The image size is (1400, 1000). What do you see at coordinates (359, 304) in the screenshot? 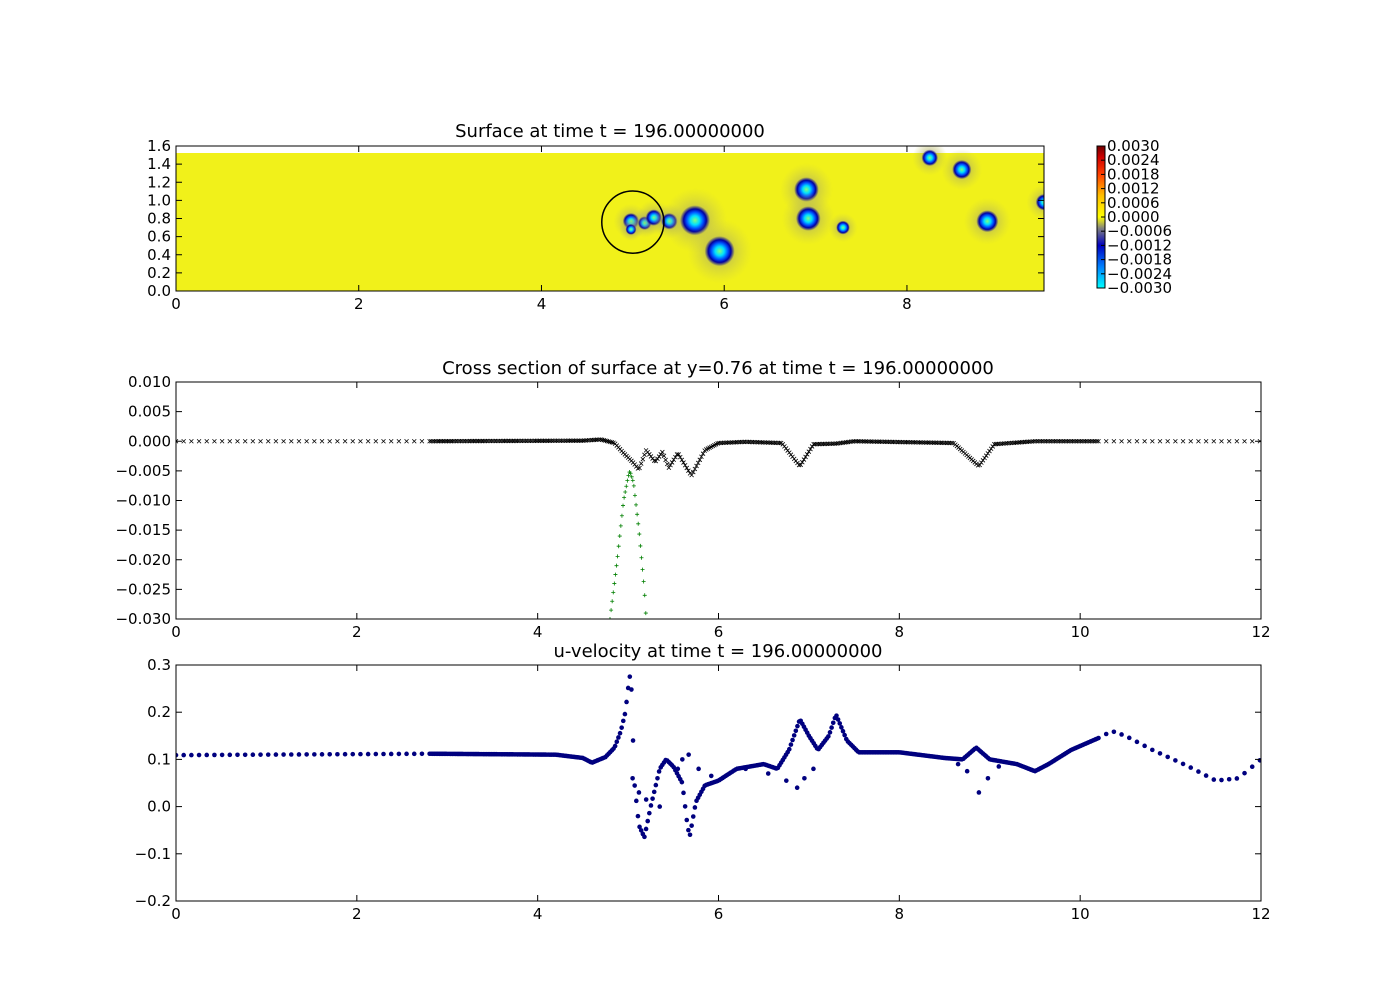
I see `surface-xtick-label: 2` at bounding box center [359, 304].